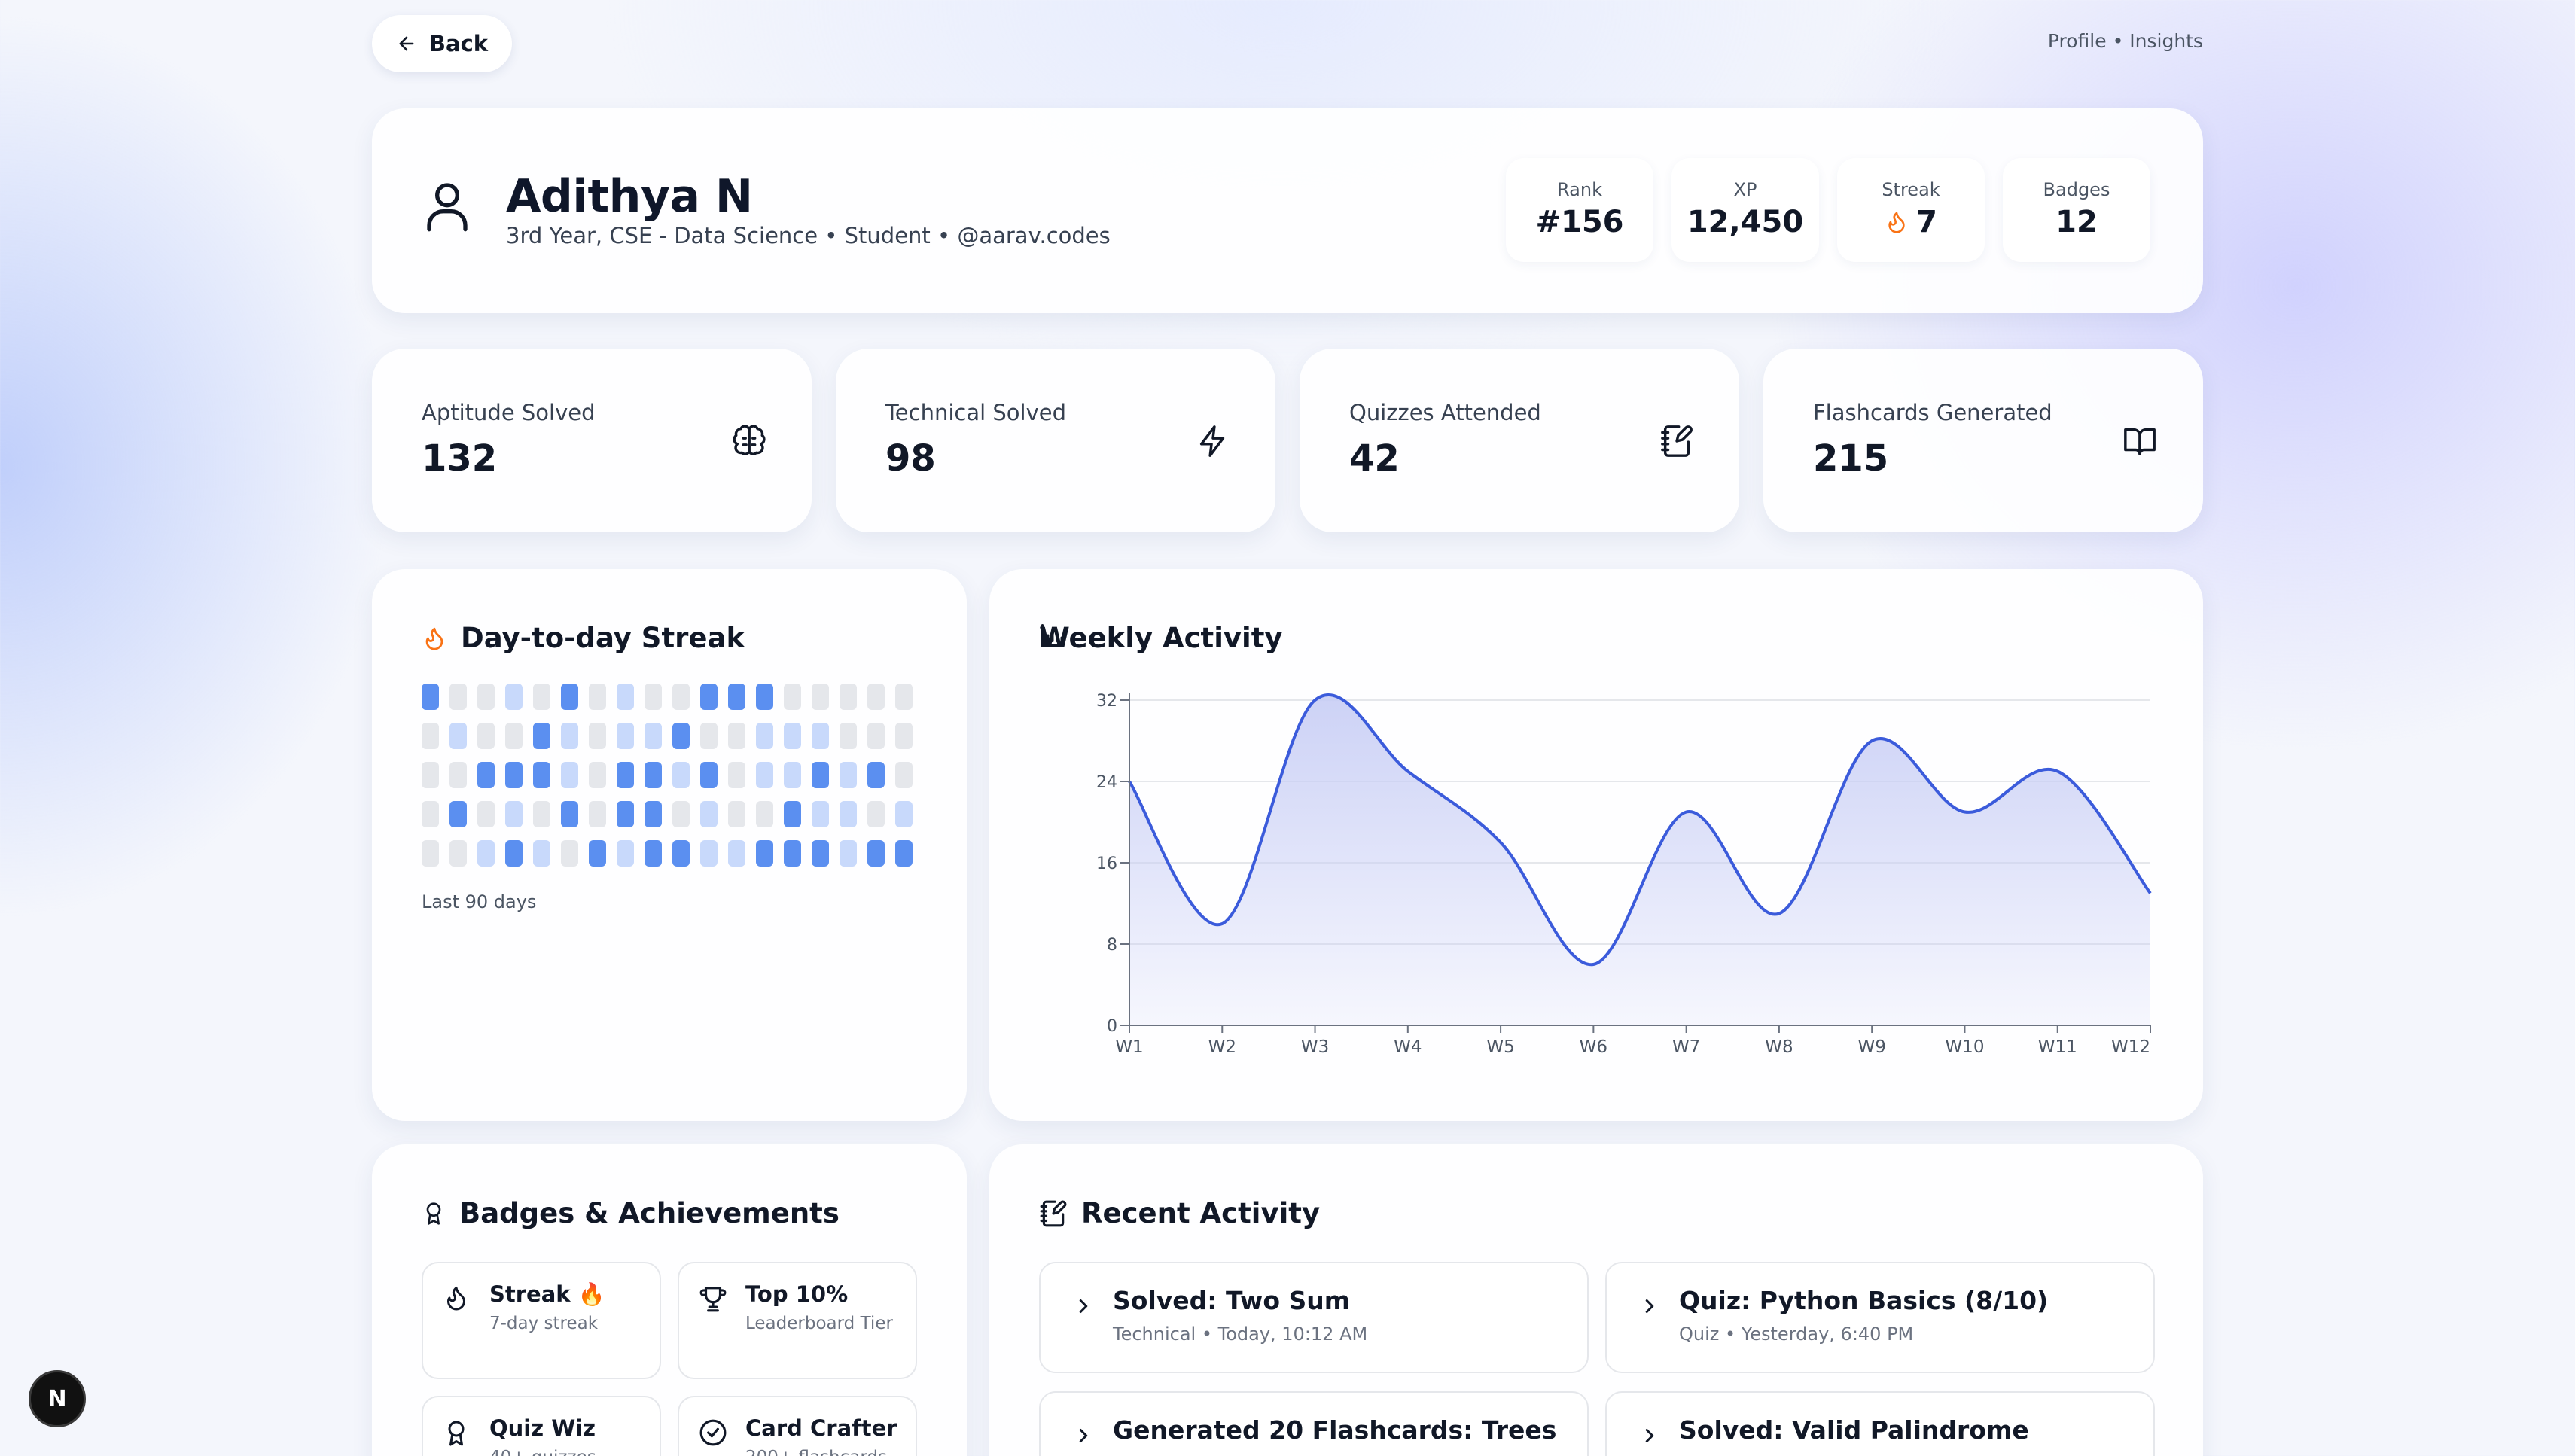  Describe the element at coordinates (1624, 874) in the screenshot. I see `weekly-activity-chart: 0 8 16 24 32 W1 W2 W3 W4 W5 W6 W7 W8 W9 W10 W11 W12` at that location.